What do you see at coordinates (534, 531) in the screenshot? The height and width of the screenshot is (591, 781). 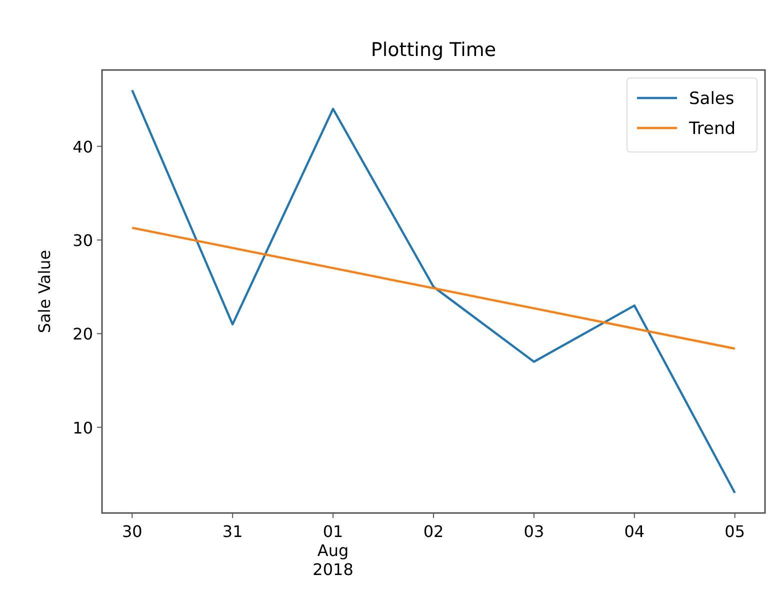 I see `x-tick-label: 03` at bounding box center [534, 531].